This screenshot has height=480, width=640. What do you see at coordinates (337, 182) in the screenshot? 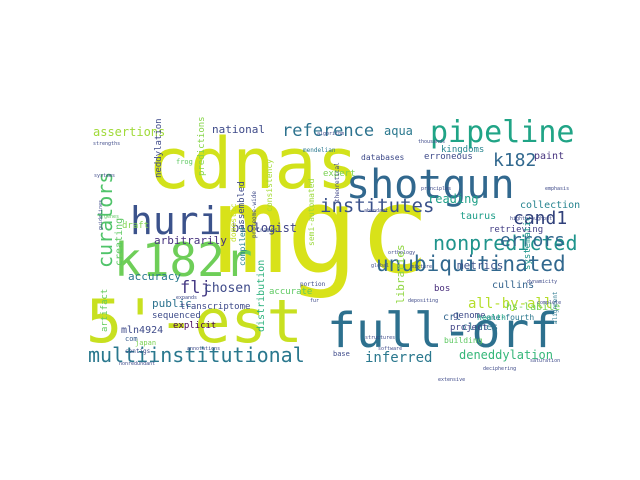
I see `word-theoretical: theoretical` at bounding box center [337, 182].